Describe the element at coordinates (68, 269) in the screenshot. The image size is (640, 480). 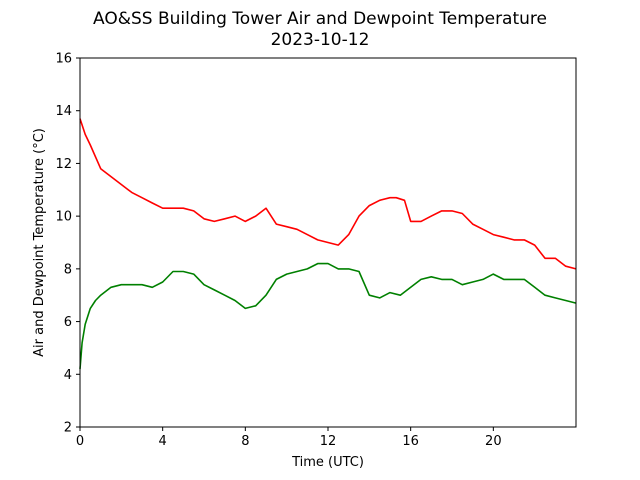
I see `y-tick-label: 8` at that location.